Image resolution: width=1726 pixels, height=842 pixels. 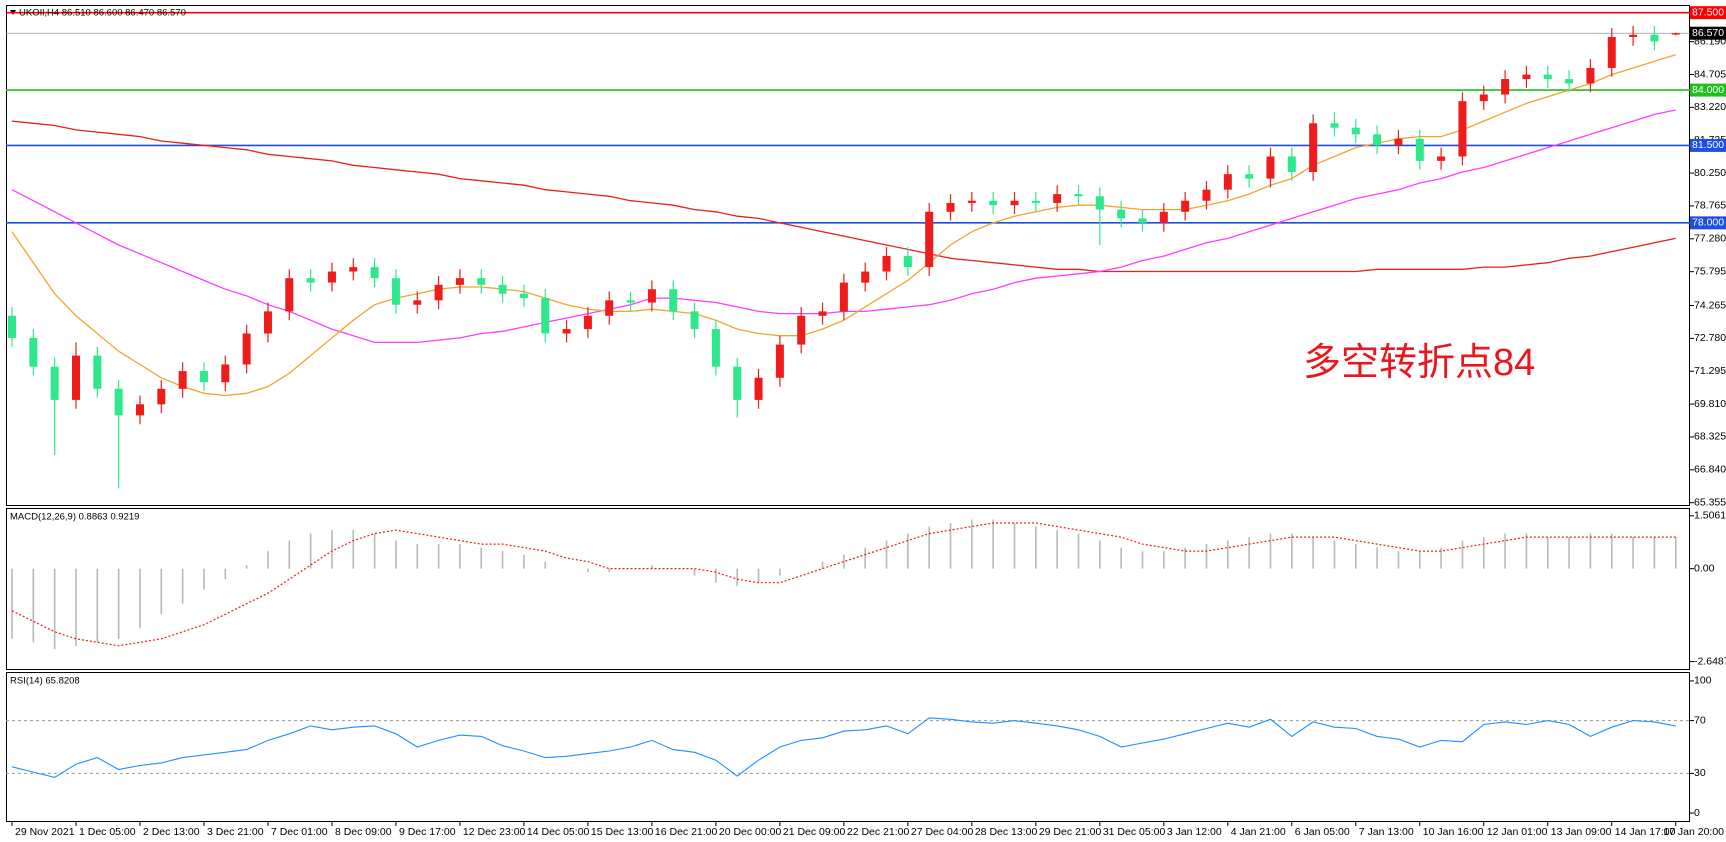 I want to click on y-tick-label: 83.220, so click(x=1710, y=107).